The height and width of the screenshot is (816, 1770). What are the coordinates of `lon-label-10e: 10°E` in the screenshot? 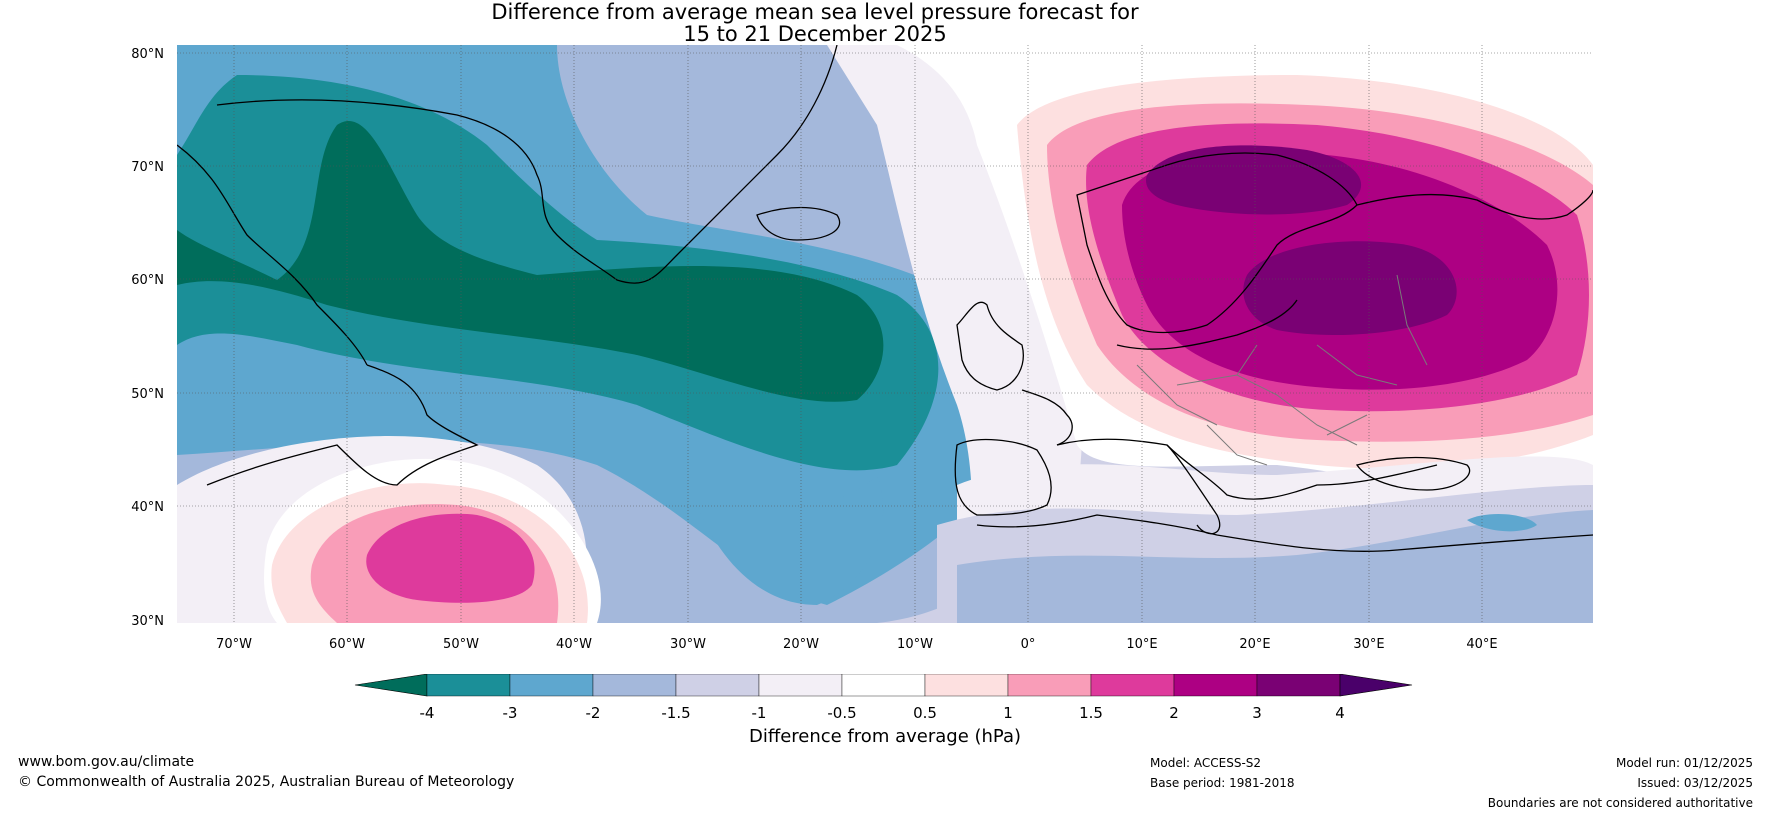 It's located at (1142, 644).